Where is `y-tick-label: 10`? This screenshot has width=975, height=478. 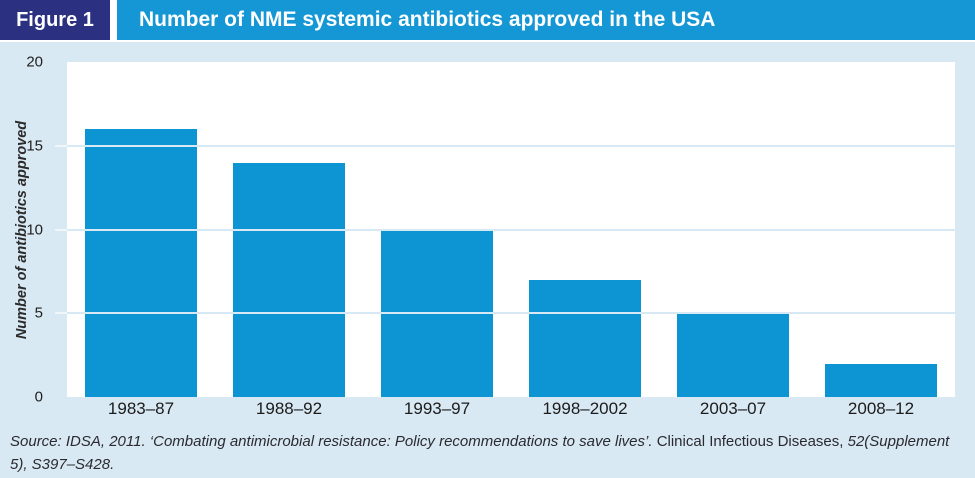 y-tick-label: 10 is located at coordinates (34, 229).